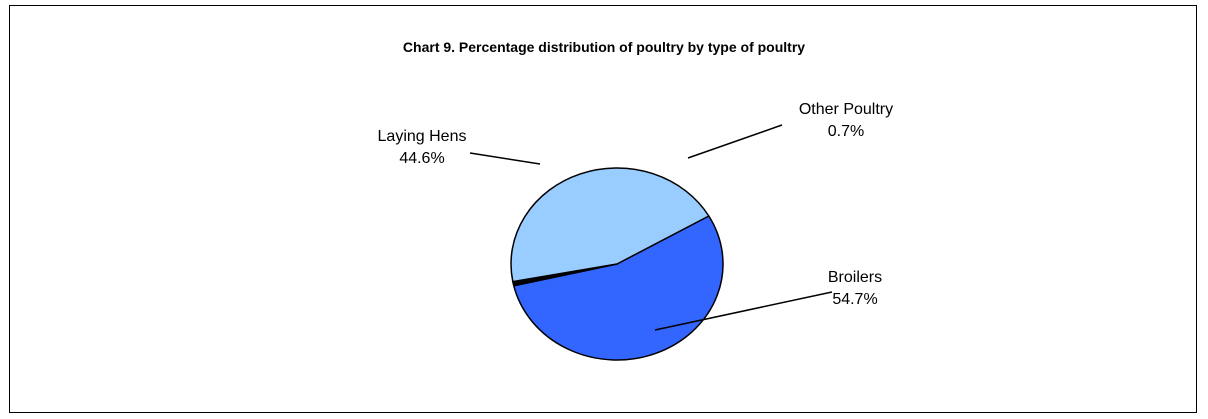 Image resolution: width=1208 pixels, height=419 pixels. What do you see at coordinates (846, 131) in the screenshot?
I see `slice-value-label: 0.7%` at bounding box center [846, 131].